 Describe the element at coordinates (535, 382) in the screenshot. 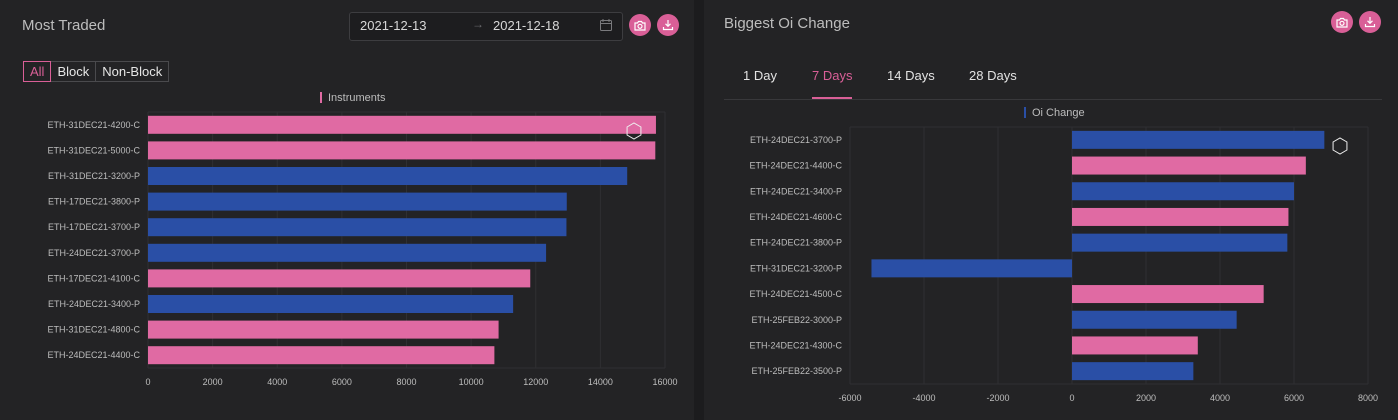

I see `x-tick-label: 12000` at that location.